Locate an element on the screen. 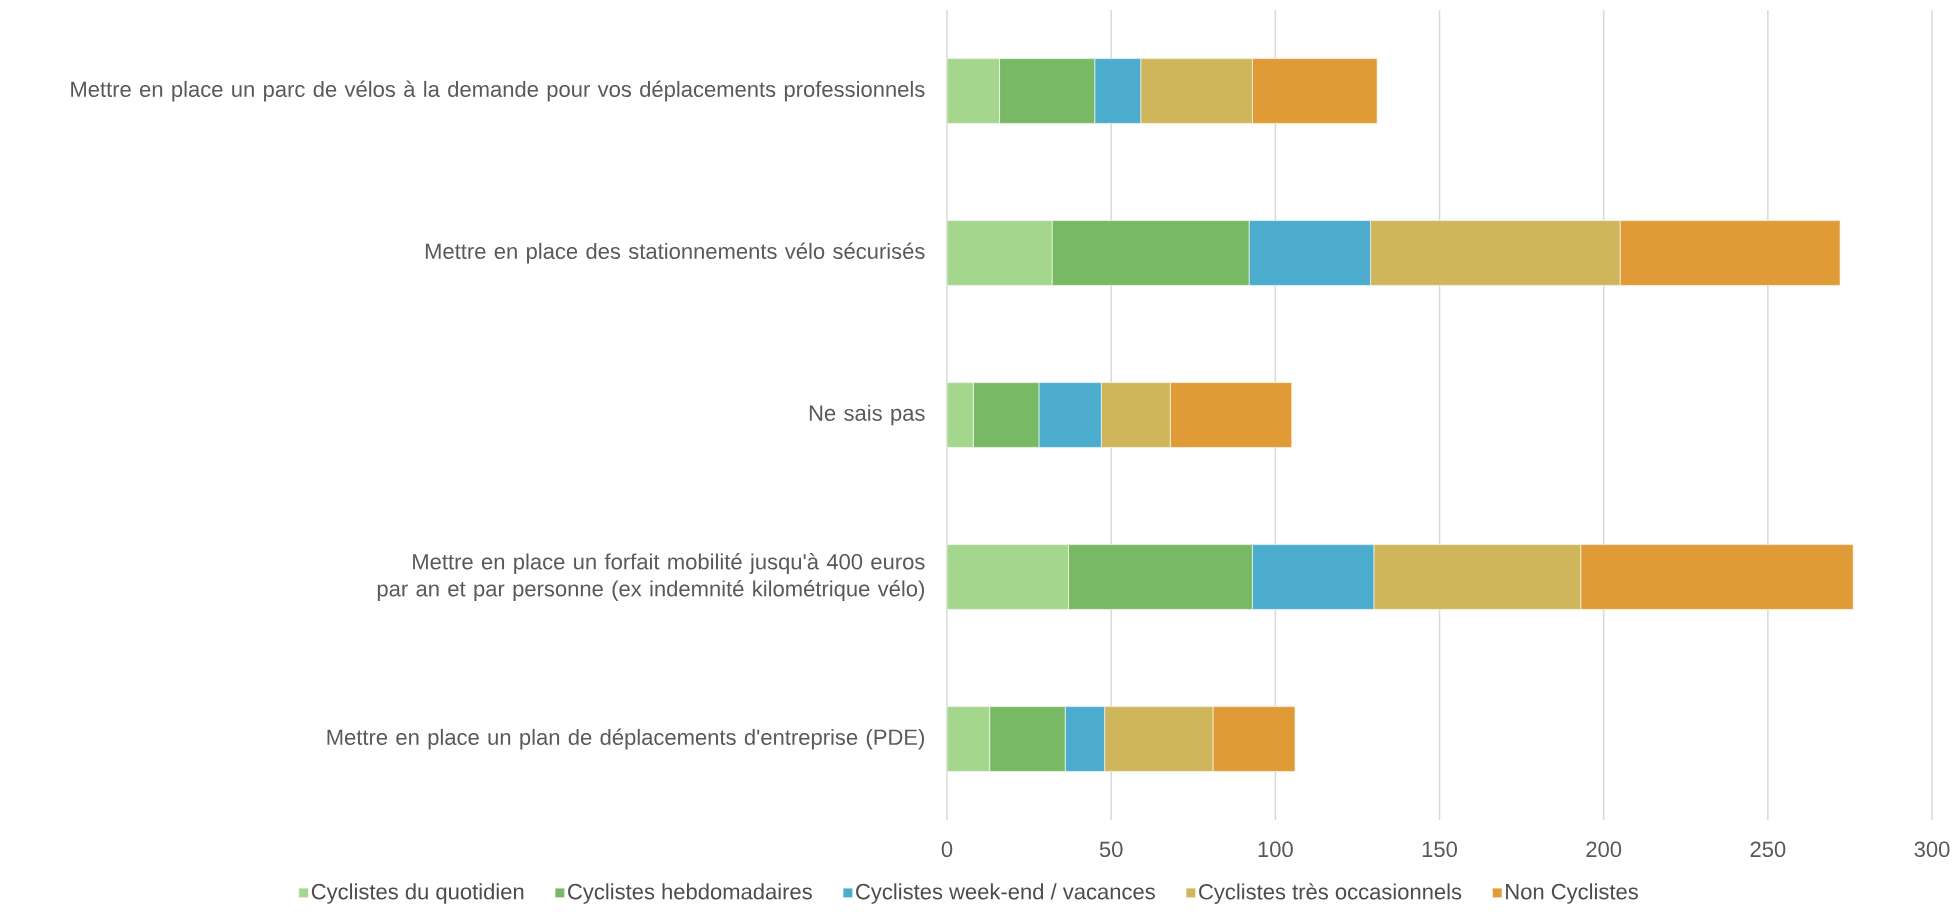 The height and width of the screenshot is (919, 1956). legend-label: Cyclistes week-end / vacances is located at coordinates (1005, 893).